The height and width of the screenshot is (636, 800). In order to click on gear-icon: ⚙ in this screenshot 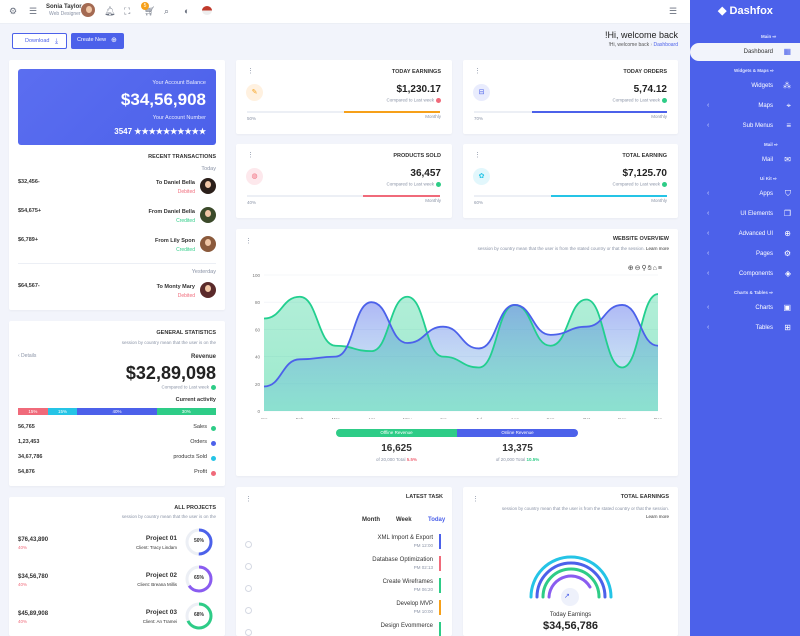, I will do `click(13, 11)`.